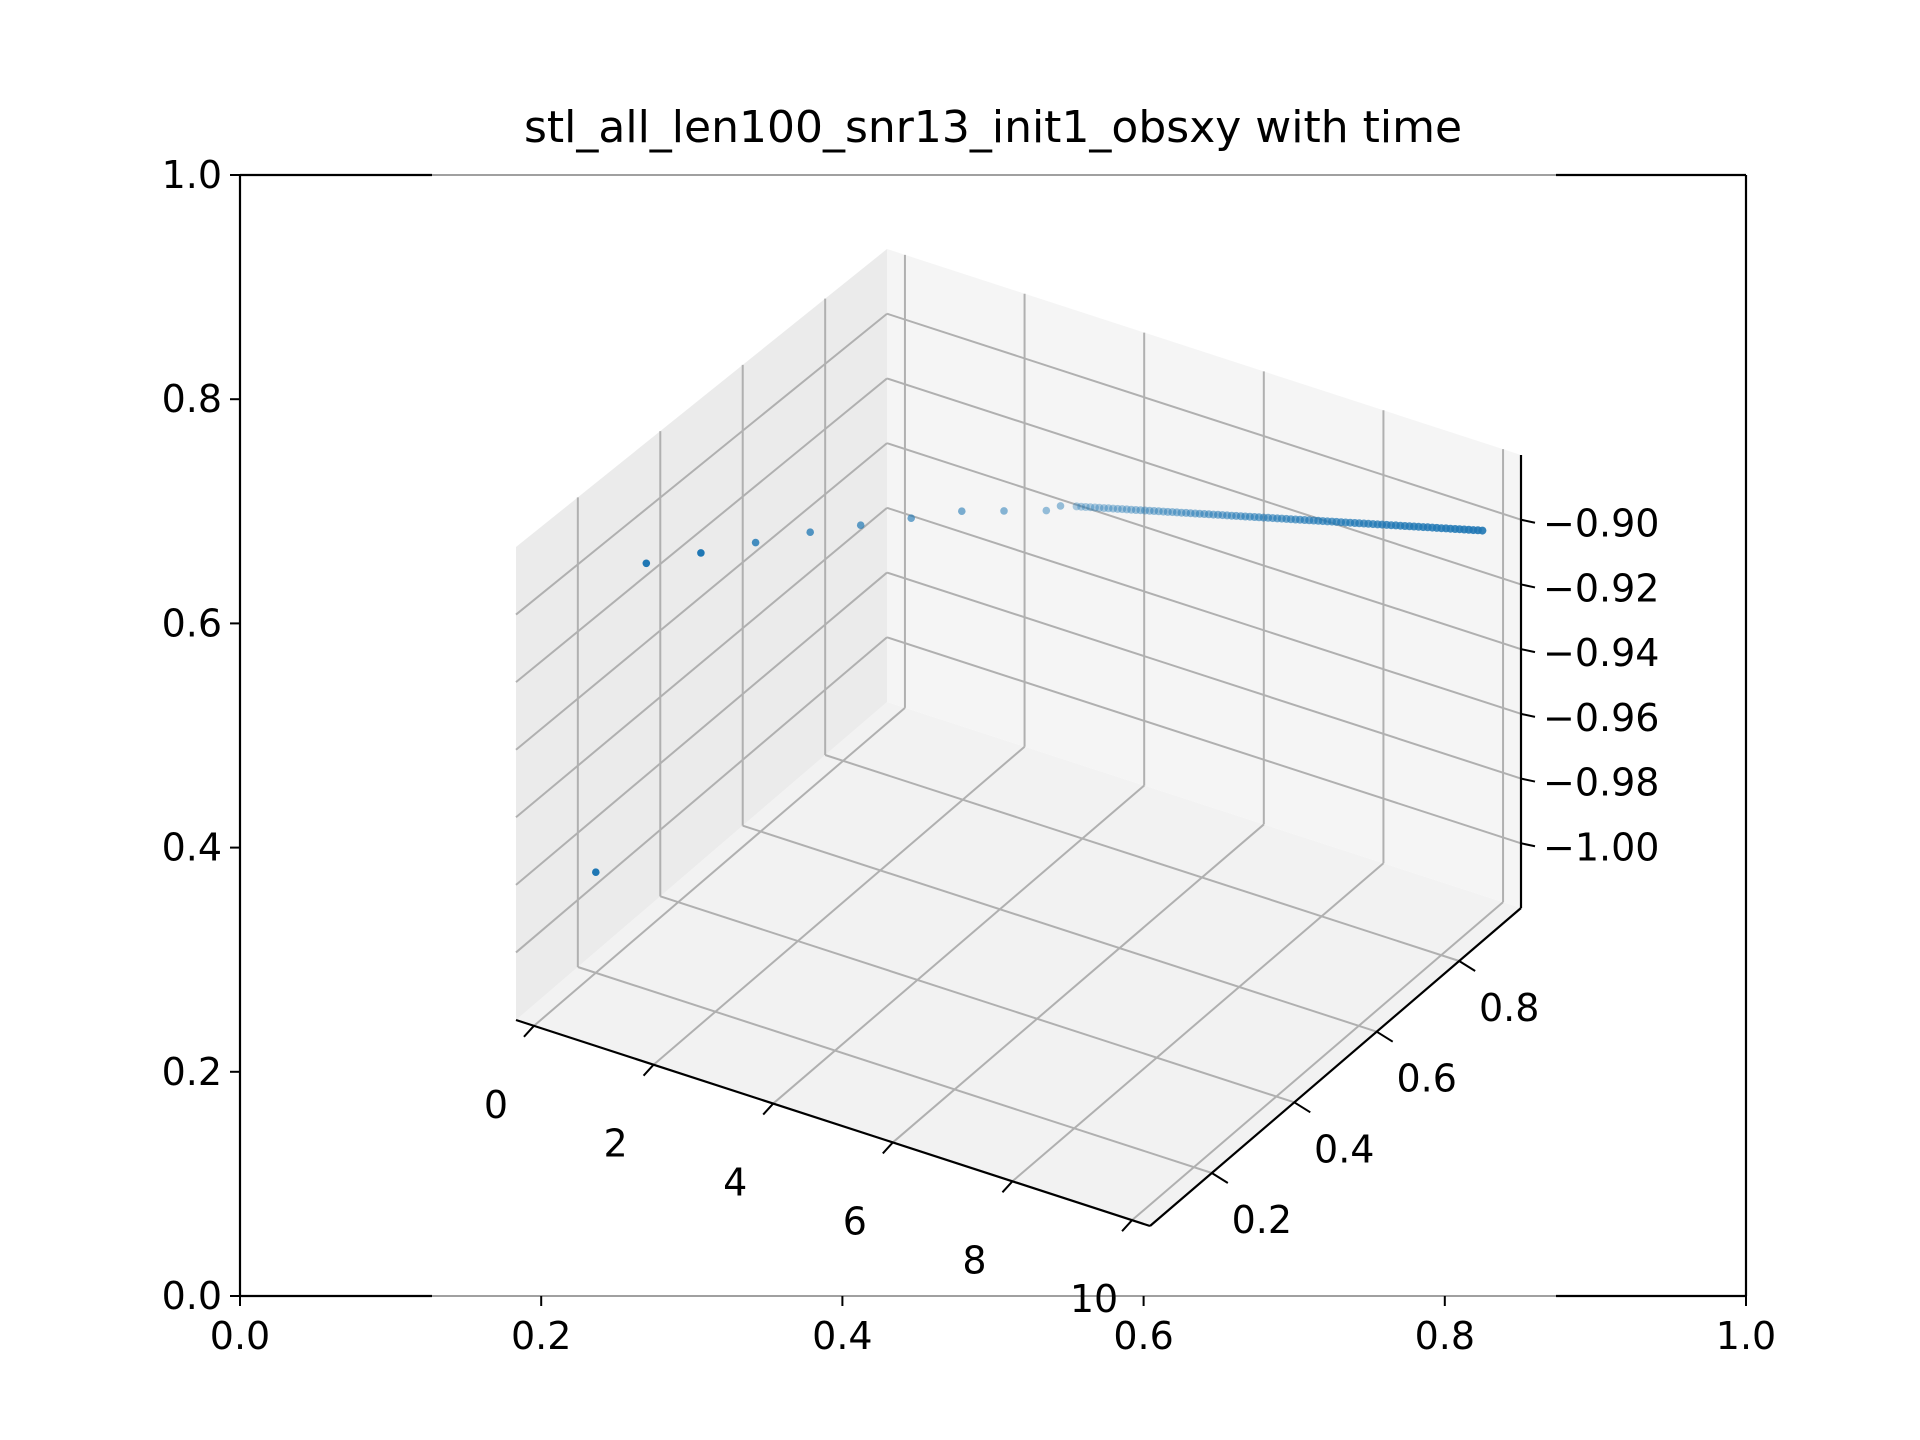 The image size is (1920, 1440). What do you see at coordinates (1509, 1008) in the screenshot?
I see `x-tick-label-3d: 0.8` at bounding box center [1509, 1008].